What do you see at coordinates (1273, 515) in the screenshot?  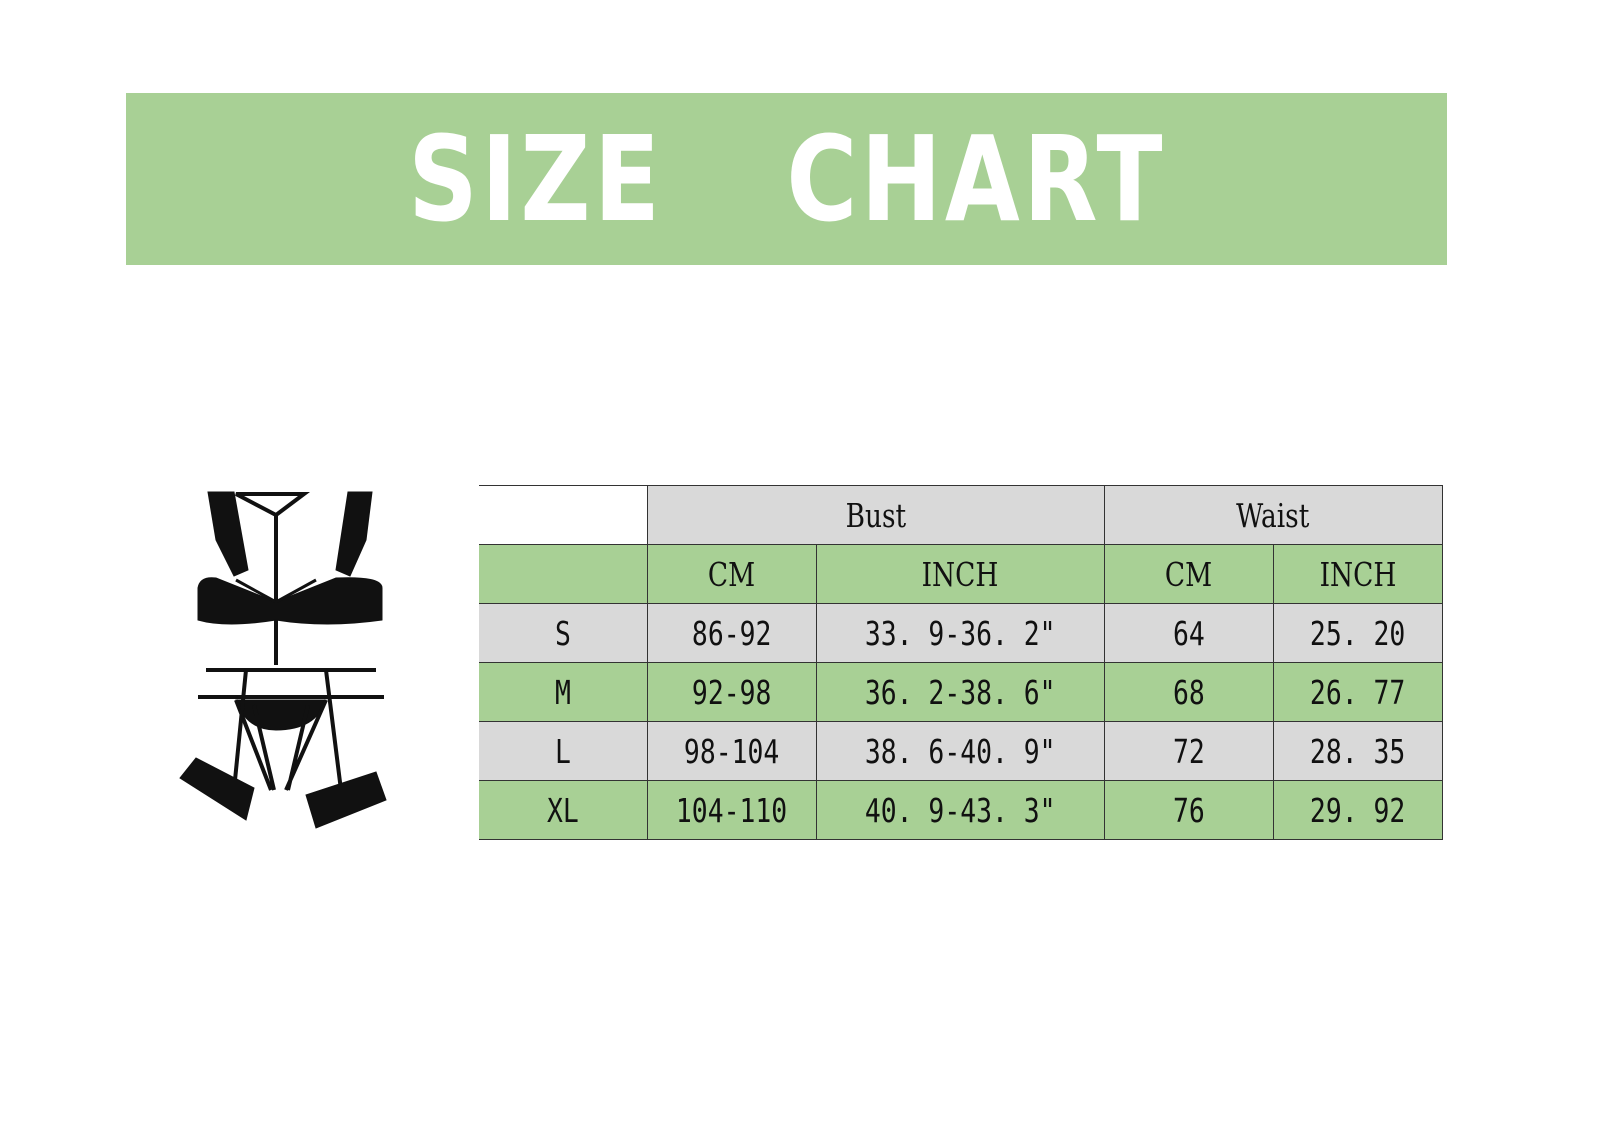 I see `header-waist: Waist` at bounding box center [1273, 515].